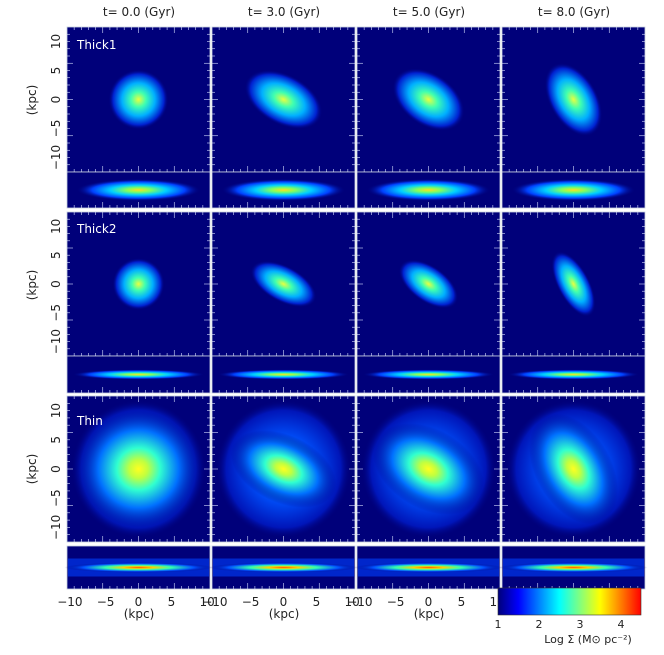 Image resolution: width=664 pixels, height=655 pixels. Describe the element at coordinates (429, 12) in the screenshot. I see `time-label-2: t= 5.0 (Gyr)` at that location.